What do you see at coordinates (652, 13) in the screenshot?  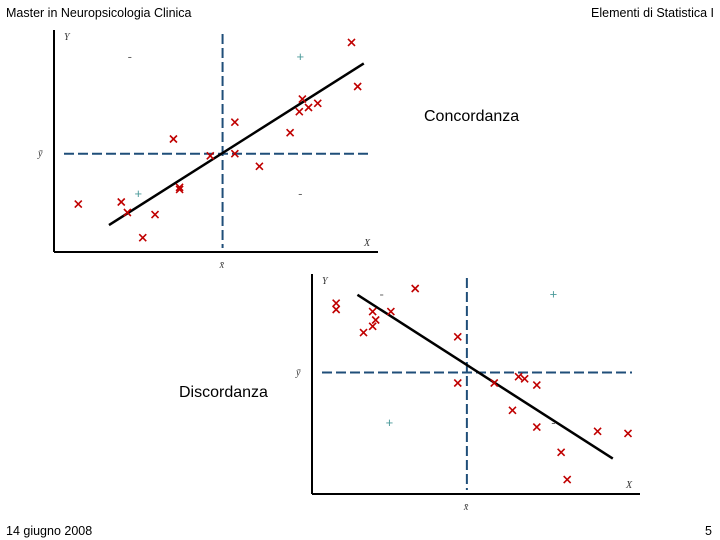 I see `lecture-title: Elementi di Statistica I` at bounding box center [652, 13].